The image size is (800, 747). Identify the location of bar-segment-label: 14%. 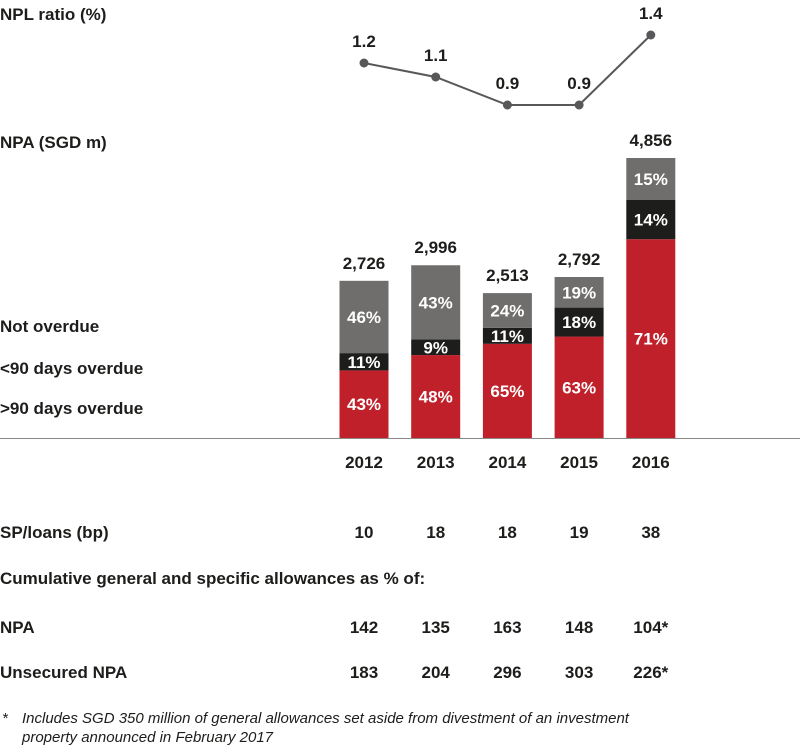
(651, 220).